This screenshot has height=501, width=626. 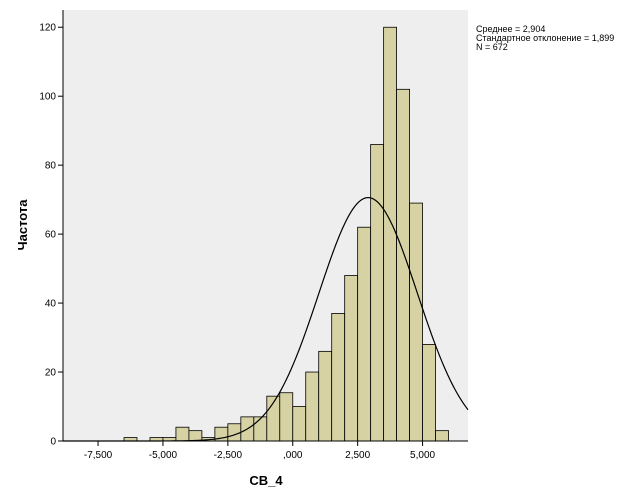 I want to click on stats-mean: Среднее = 2,904, so click(x=510, y=29).